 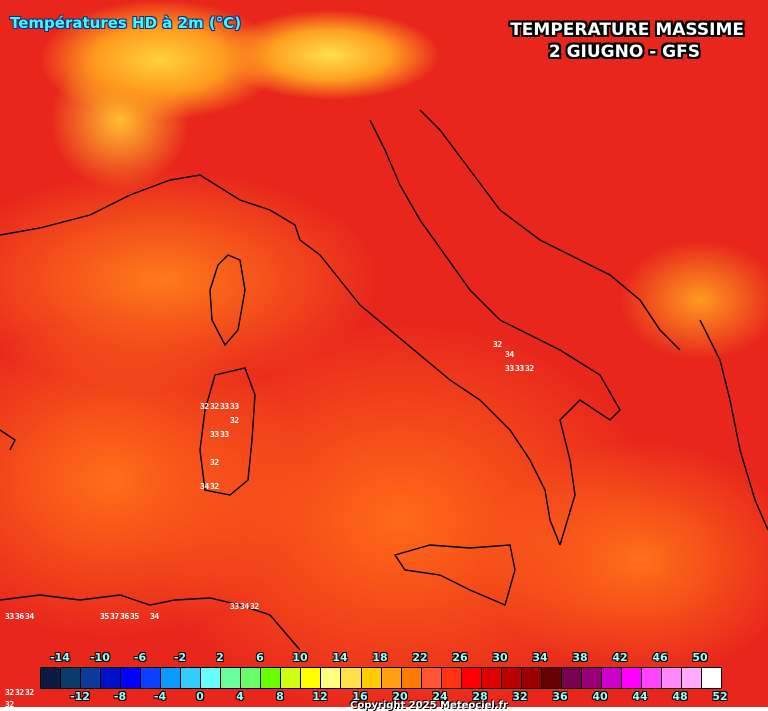 What do you see at coordinates (500, 657) in the screenshot?
I see `legend-tick-label: 30` at bounding box center [500, 657].